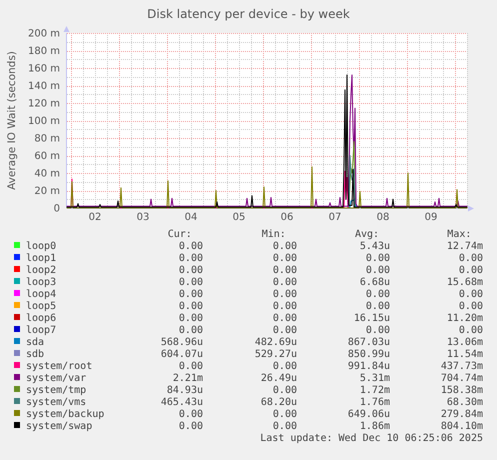  I want to click on text: 465.43u, so click(181, 402).